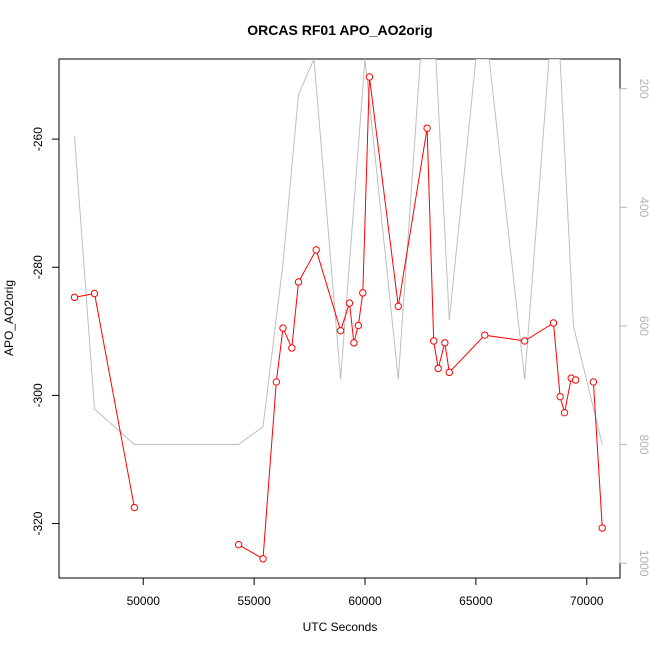 Image resolution: width=650 pixels, height=650 pixels. What do you see at coordinates (38, 523) in the screenshot?
I see `y-tick-label: -320` at bounding box center [38, 523].